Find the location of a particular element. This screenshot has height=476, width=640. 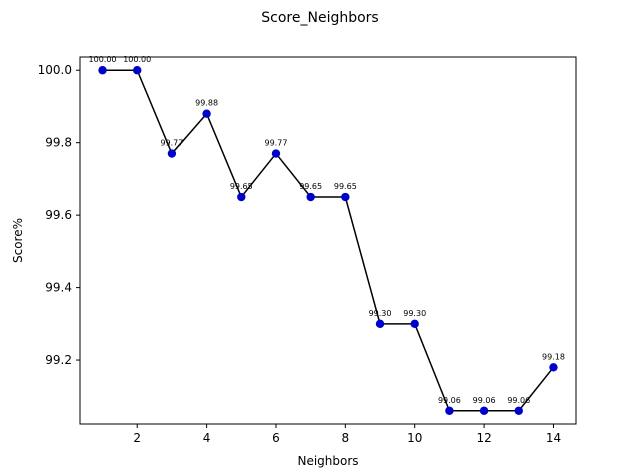

data-label: 99.18 is located at coordinates (553, 356).